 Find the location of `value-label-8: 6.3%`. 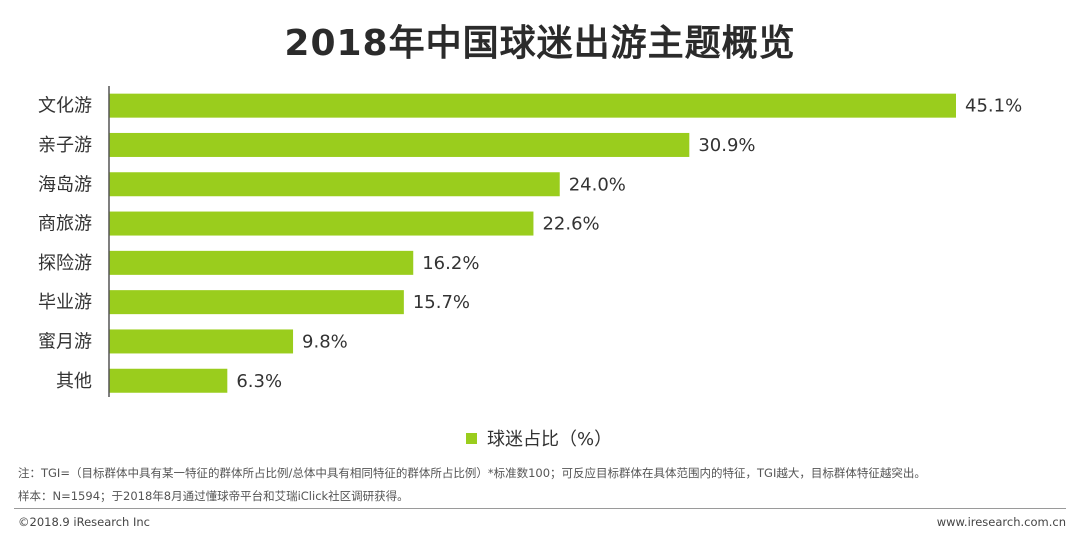

value-label-8: 6.3% is located at coordinates (259, 381).